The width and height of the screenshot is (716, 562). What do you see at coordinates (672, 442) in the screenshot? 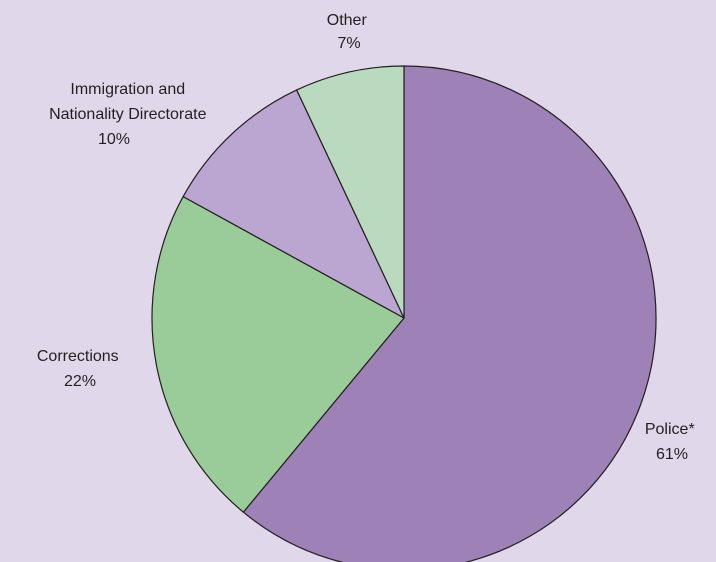
I see `slice-label-police: Police* 61%` at bounding box center [672, 442].